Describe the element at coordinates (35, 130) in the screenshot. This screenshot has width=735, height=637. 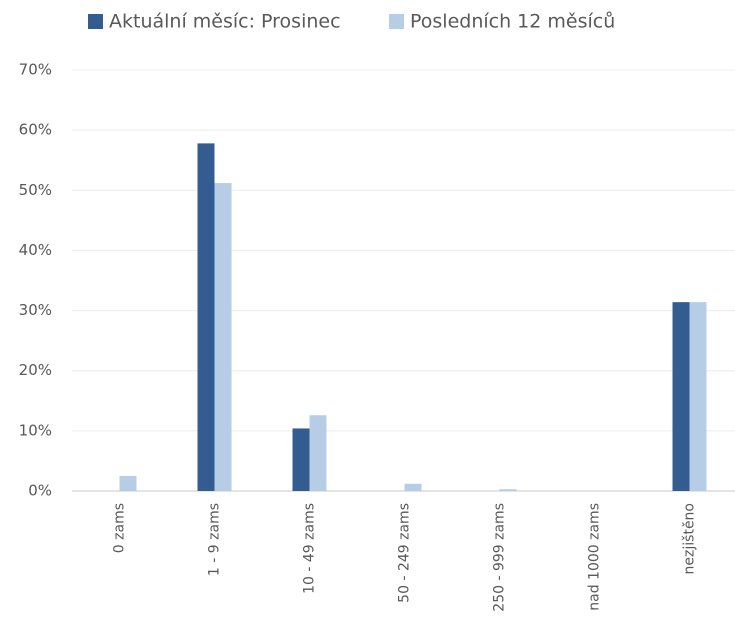
I see `y-tick-label: 60%` at that location.